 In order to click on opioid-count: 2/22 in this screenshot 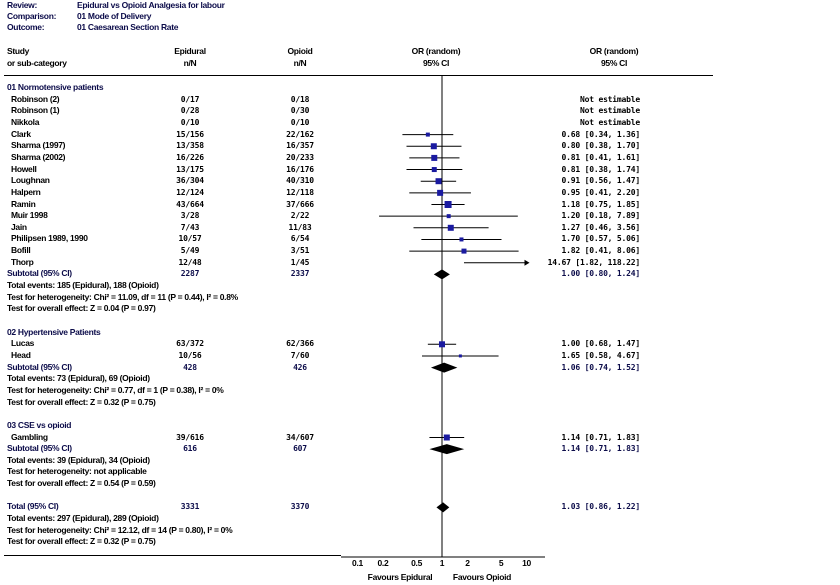, I will do `click(300, 216)`.